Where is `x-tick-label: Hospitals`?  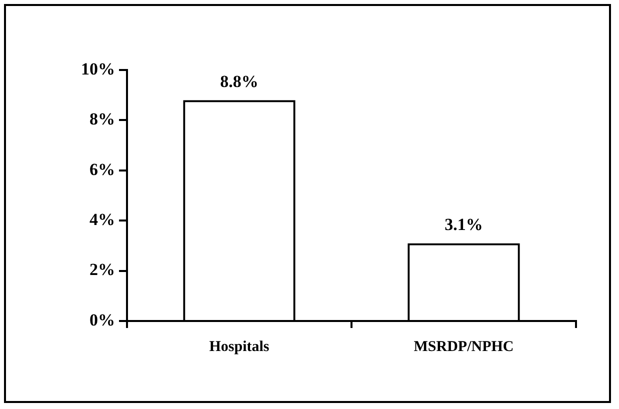 x-tick-label: Hospitals is located at coordinates (239, 346).